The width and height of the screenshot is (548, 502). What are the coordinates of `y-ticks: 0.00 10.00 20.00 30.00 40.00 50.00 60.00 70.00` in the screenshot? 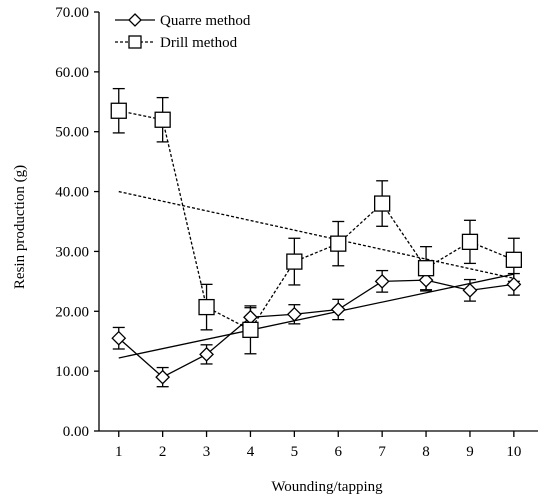 It's located at (77, 222).